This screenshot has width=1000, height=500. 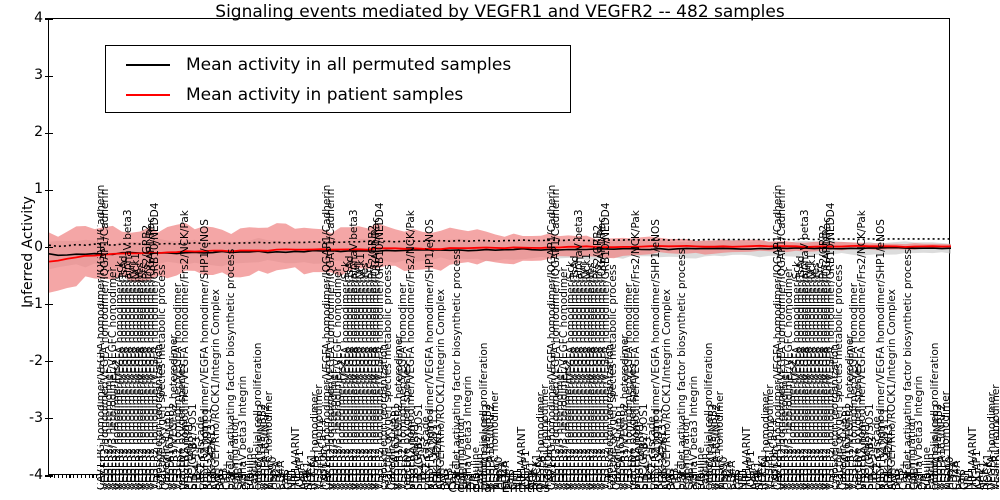 What do you see at coordinates (38, 189) in the screenshot?
I see `y-tick-label: 1` at bounding box center [38, 189].